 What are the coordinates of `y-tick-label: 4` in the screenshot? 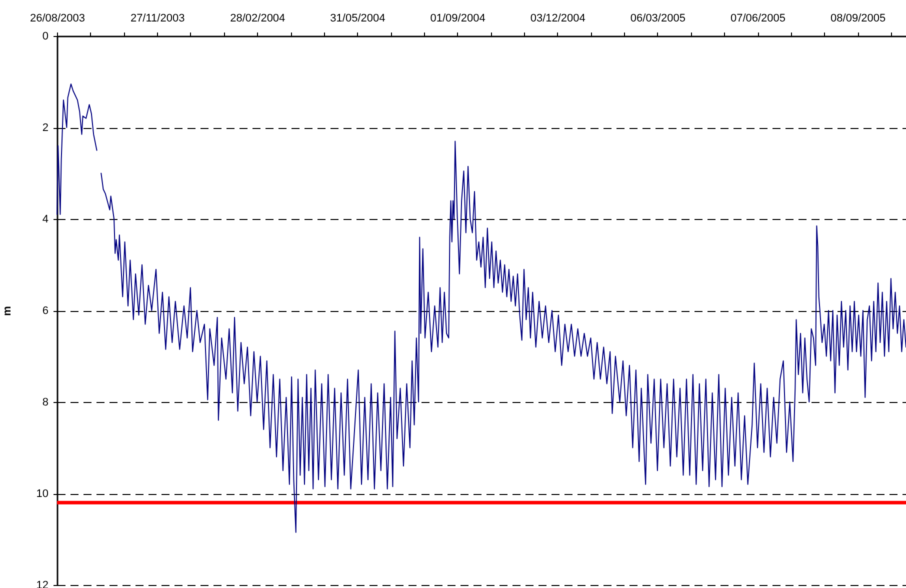 It's located at (45, 220).